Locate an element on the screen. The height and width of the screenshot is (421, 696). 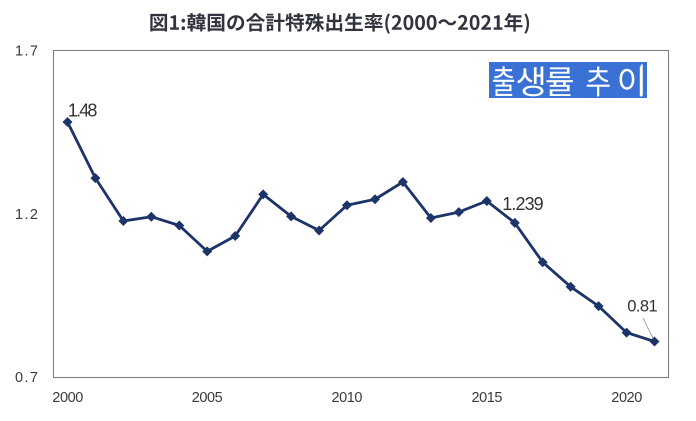
svg-text: 1.7 is located at coordinates (26, 52).